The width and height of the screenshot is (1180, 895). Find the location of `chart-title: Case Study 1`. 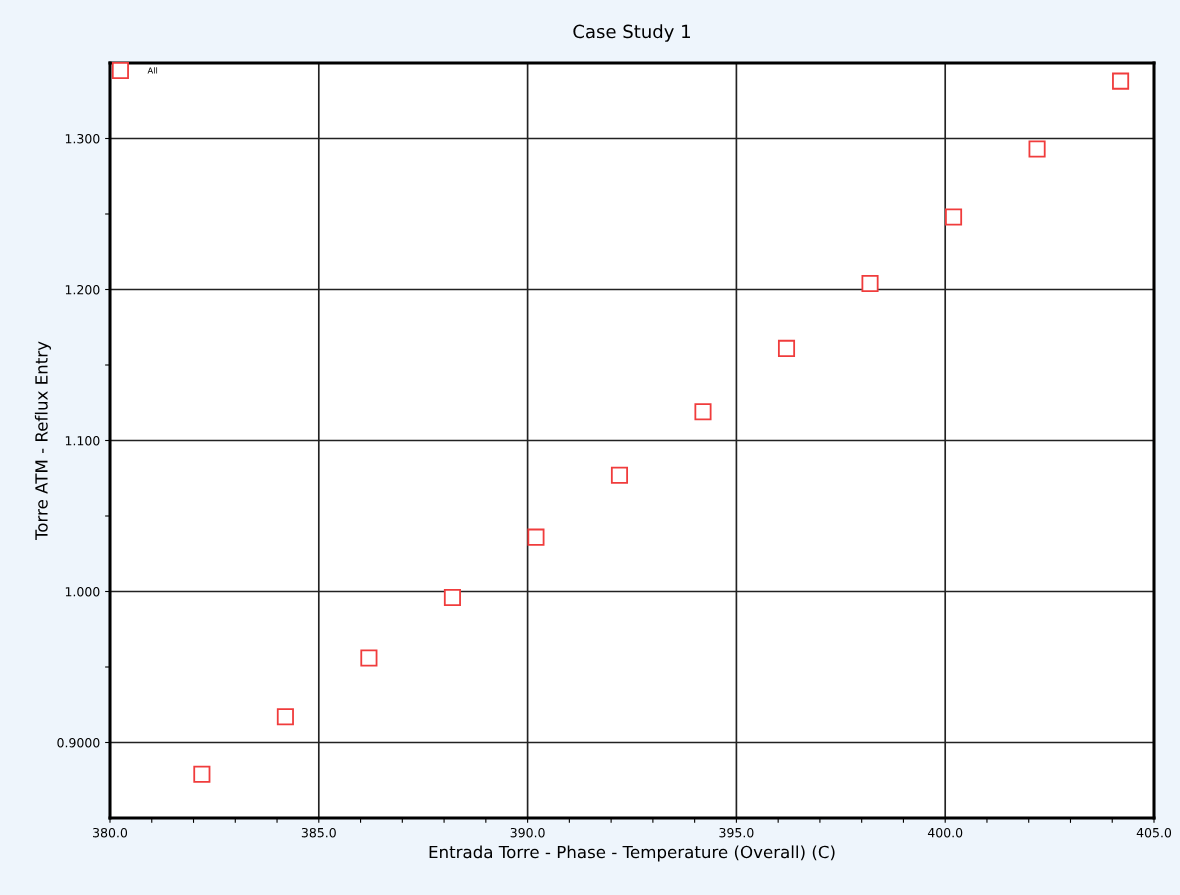

chart-title: Case Study 1 is located at coordinates (631, 33).